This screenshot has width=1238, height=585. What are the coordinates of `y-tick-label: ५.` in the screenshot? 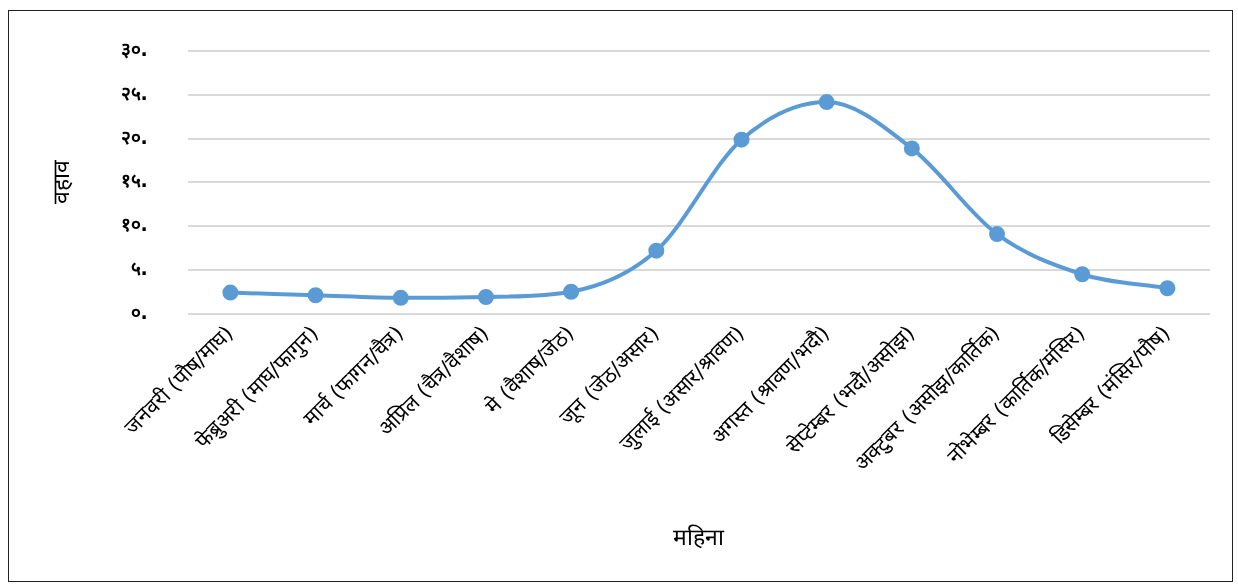 It's located at (139, 267).